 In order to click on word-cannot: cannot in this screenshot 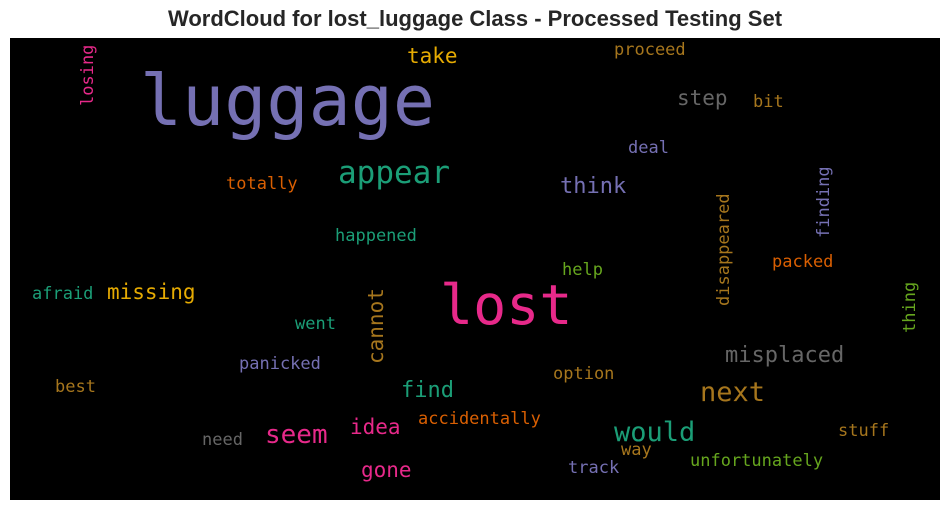, I will do `click(376, 326)`.